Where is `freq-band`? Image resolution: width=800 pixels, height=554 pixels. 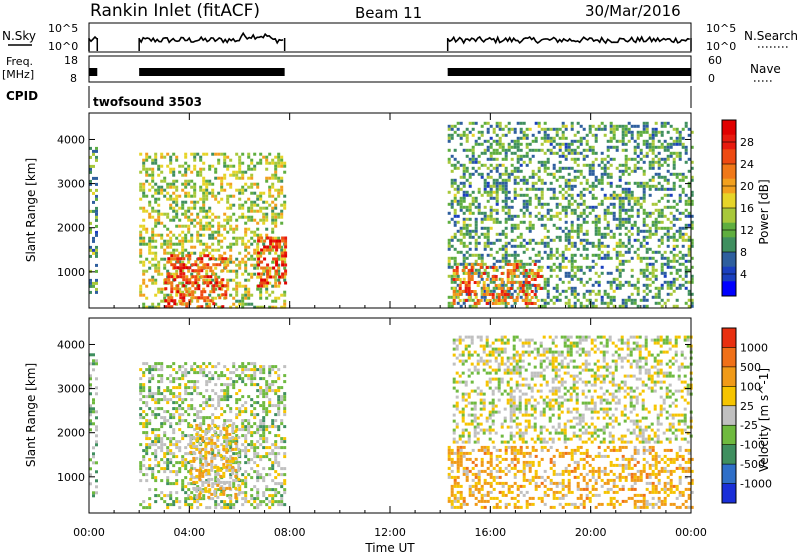
freq-band is located at coordinates (212, 72).